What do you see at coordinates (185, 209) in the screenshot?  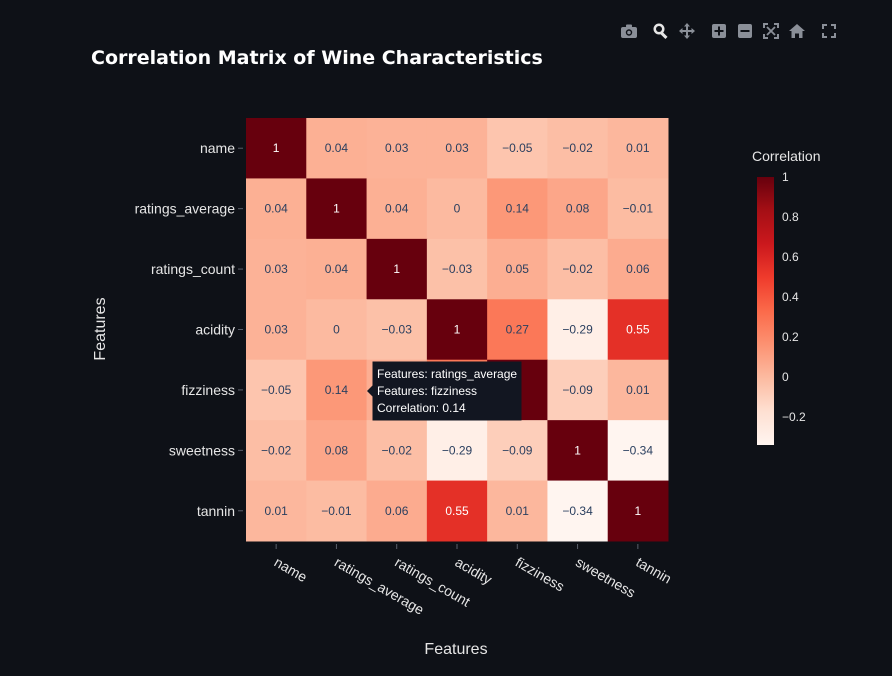 I see `y-tick-label: ratings_average` at bounding box center [185, 209].